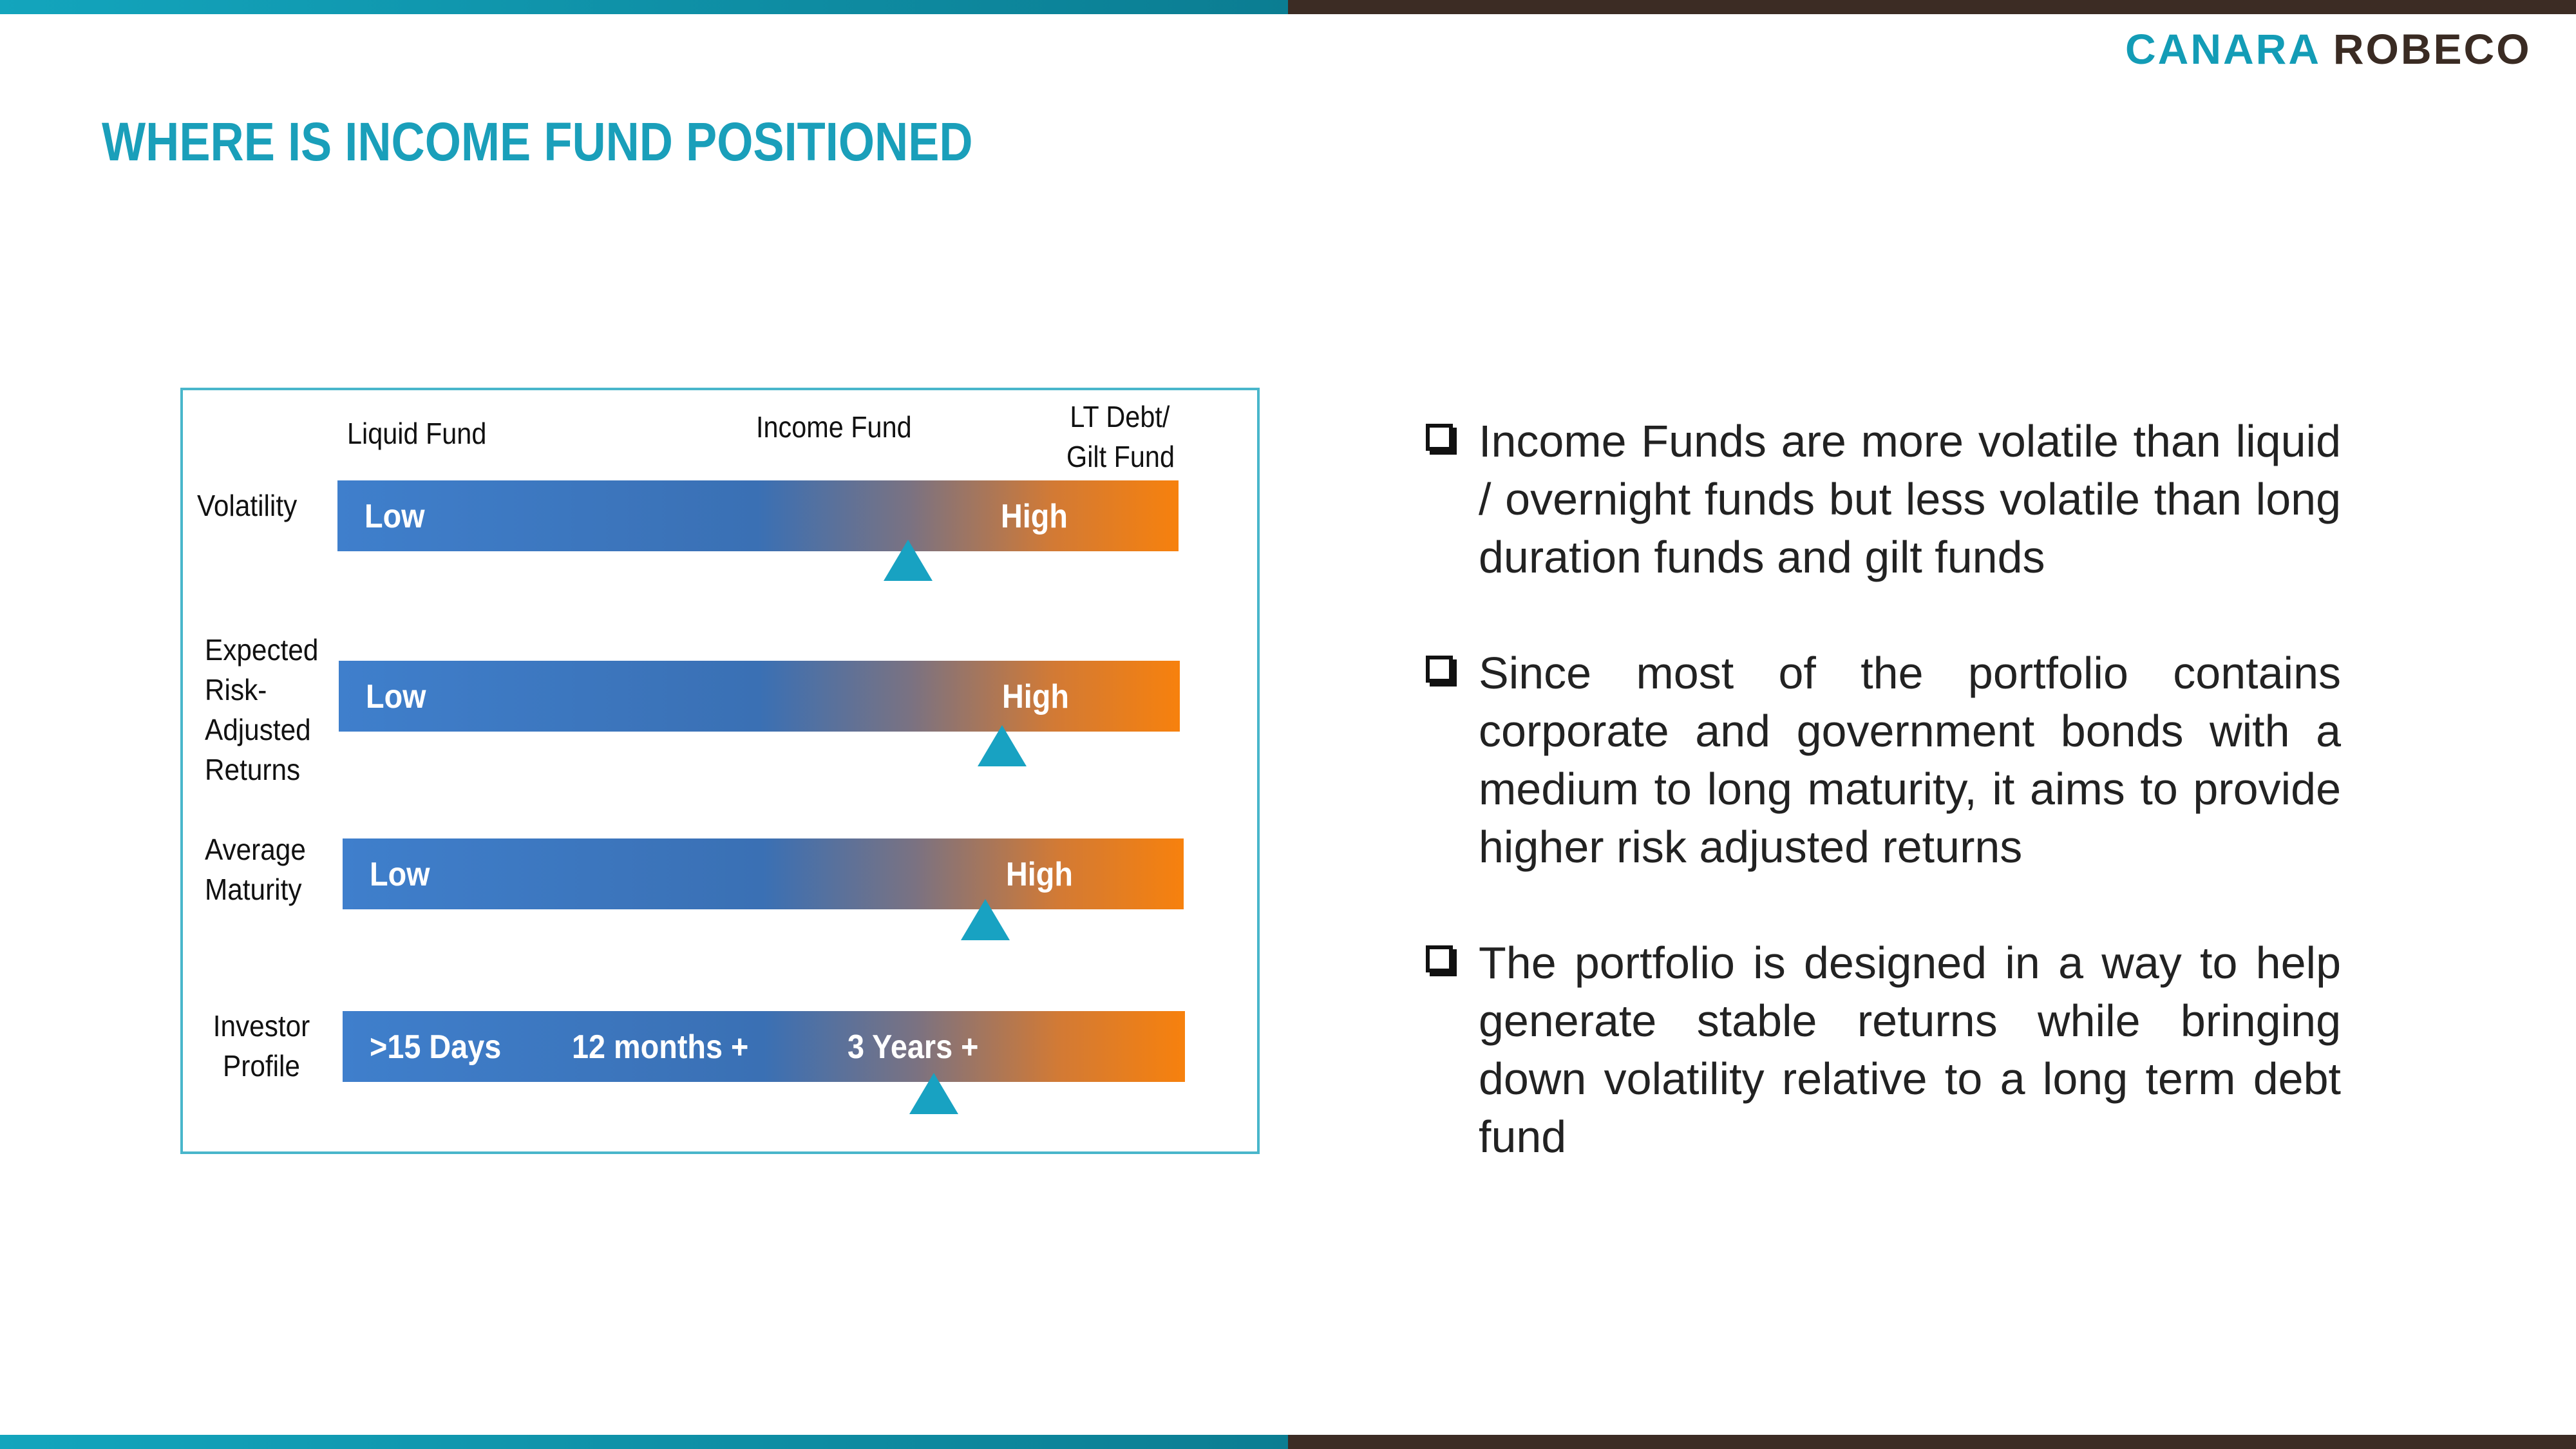 The image size is (2576, 1449). What do you see at coordinates (236, 689) in the screenshot?
I see `row-label-line: Risk-` at bounding box center [236, 689].